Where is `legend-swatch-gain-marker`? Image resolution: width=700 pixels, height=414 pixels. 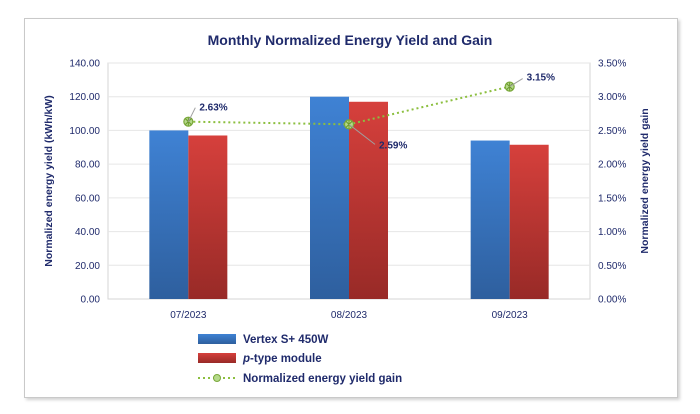 legend-swatch-gain-marker is located at coordinates (217, 378).